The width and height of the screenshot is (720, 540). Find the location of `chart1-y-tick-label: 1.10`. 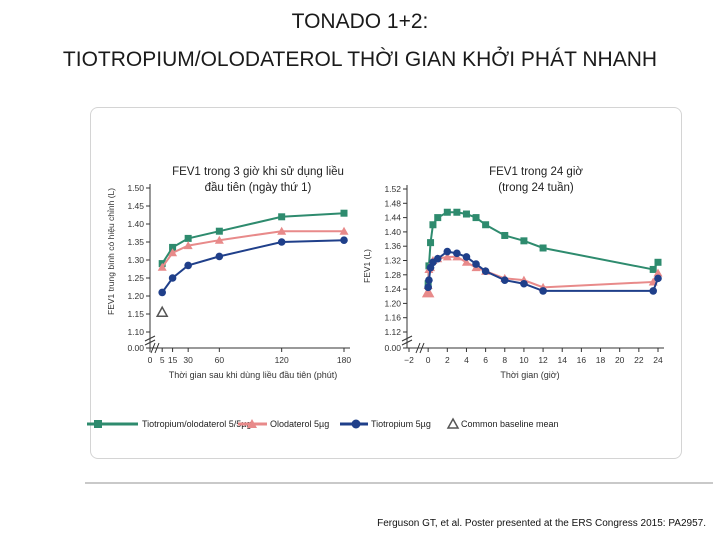

chart1-y-tick-label: 1.10 is located at coordinates (135, 332).